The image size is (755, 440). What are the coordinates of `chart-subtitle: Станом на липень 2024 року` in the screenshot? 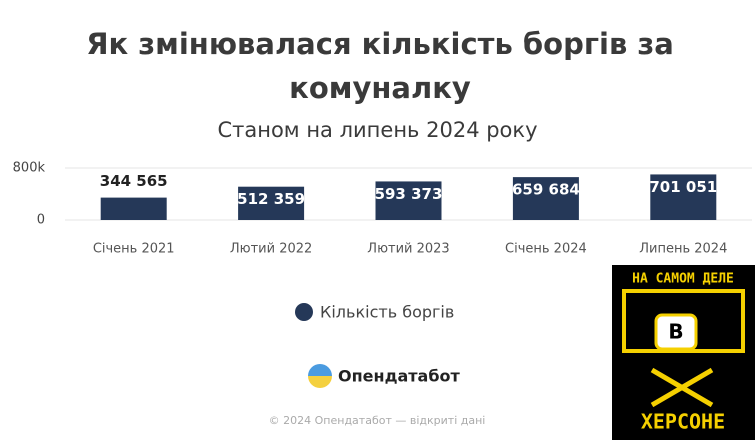 It's located at (377, 130).